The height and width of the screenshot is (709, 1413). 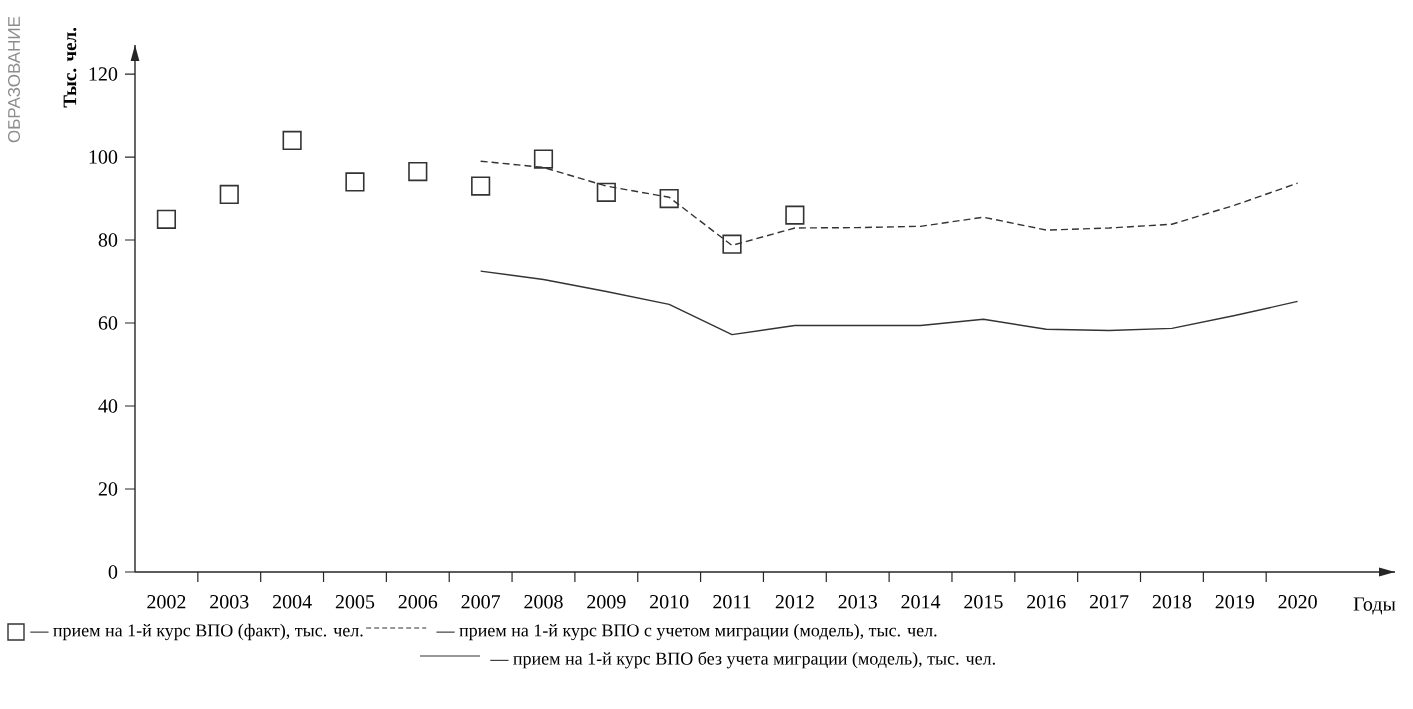 What do you see at coordinates (1109, 602) in the screenshot?
I see `x-tick-label: 2017` at bounding box center [1109, 602].